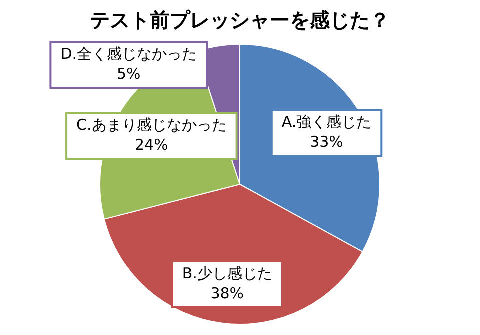  What do you see at coordinates (129, 53) in the screenshot?
I see `slice-label: D.全く感じなかった` at bounding box center [129, 53].